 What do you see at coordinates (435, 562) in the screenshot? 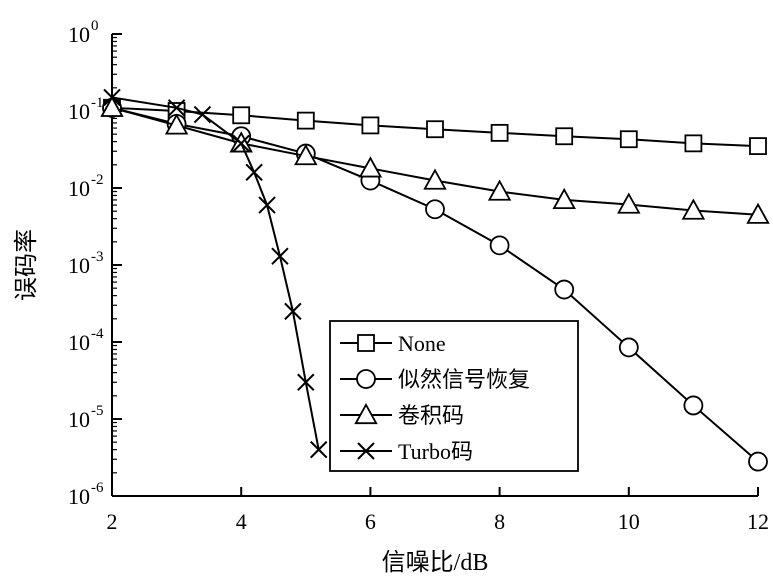
I see `x-axis-title: 信噪比/dB` at bounding box center [435, 562].